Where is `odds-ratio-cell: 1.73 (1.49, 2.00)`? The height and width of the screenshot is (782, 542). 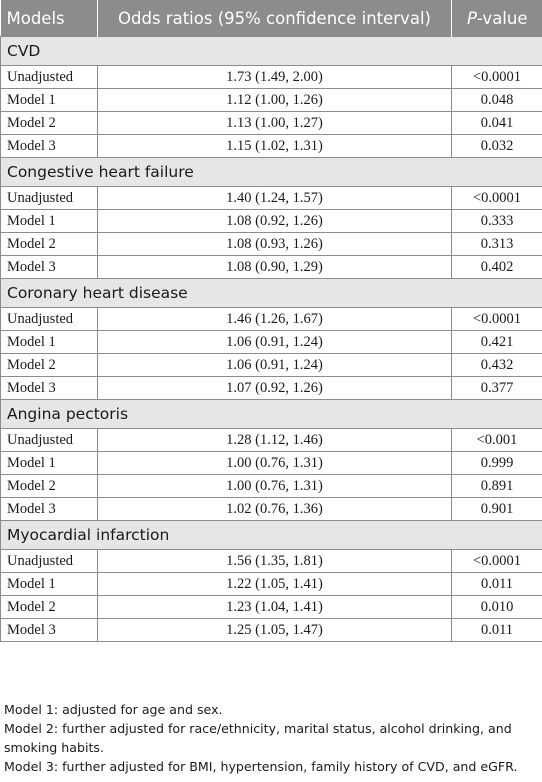 odds-ratio-cell: 1.73 (1.49, 2.00) is located at coordinates (274, 77).